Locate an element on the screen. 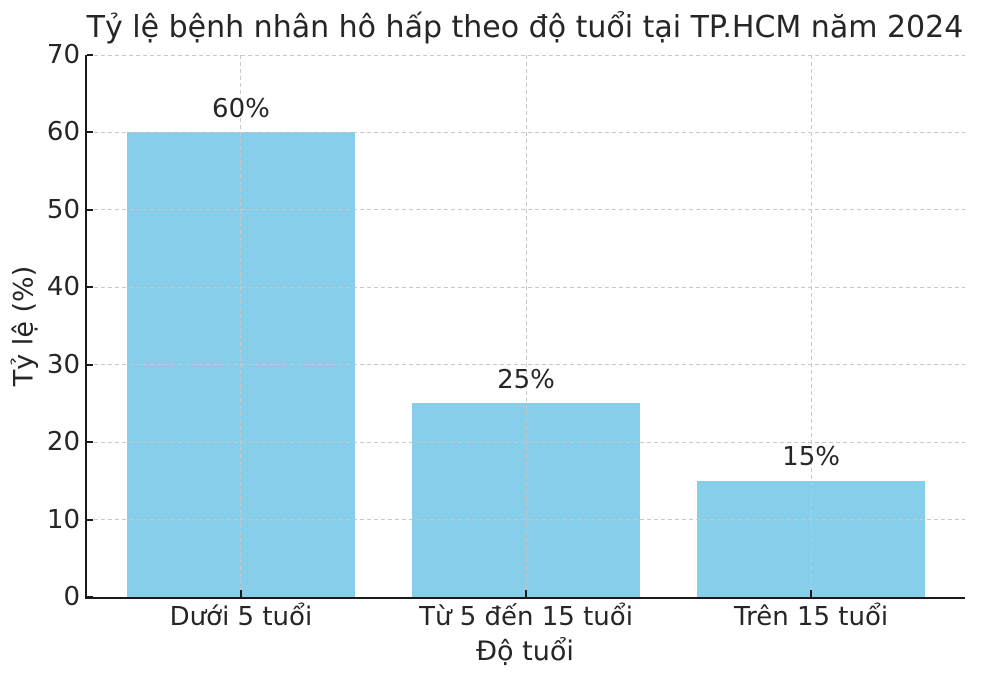 The height and width of the screenshot is (678, 1000). bar-value-label: 25% is located at coordinates (526, 379).